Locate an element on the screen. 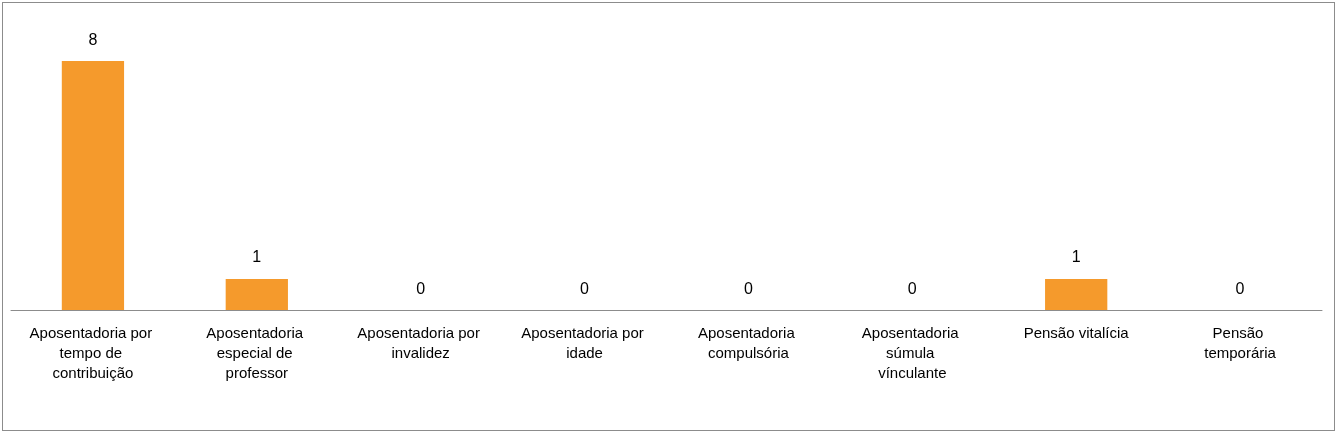 This screenshot has height=435, width=1339. x-tick-label: Aposentadoria compulsória is located at coordinates (748, 342).